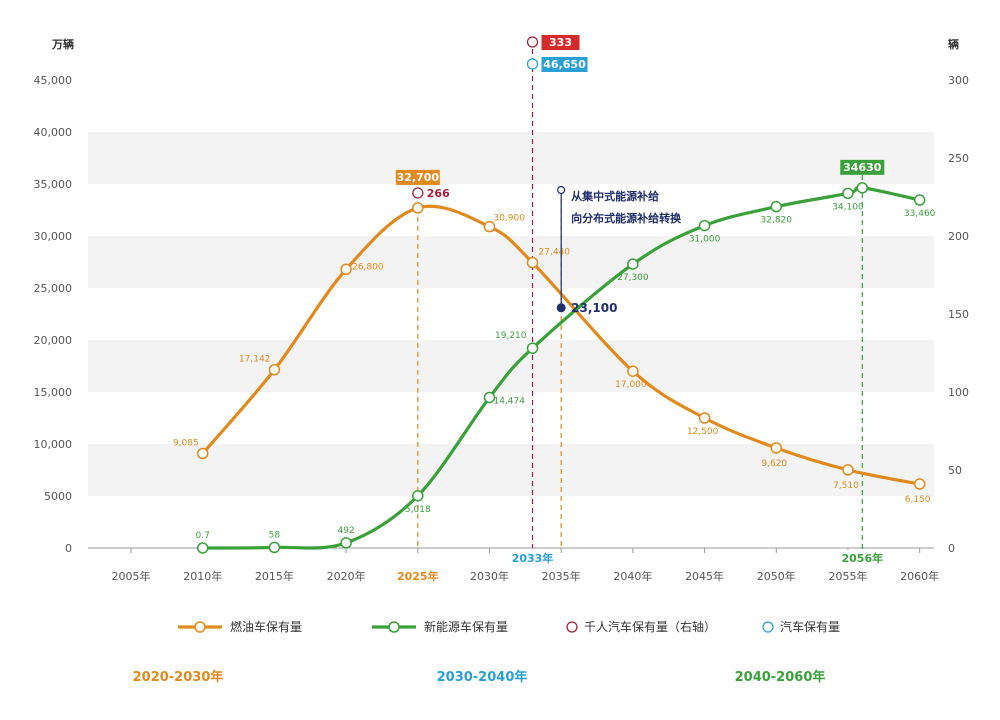 The height and width of the screenshot is (720, 1000). Describe the element at coordinates (561, 576) in the screenshot. I see `x-axis-tick-label: 2035年` at that location.